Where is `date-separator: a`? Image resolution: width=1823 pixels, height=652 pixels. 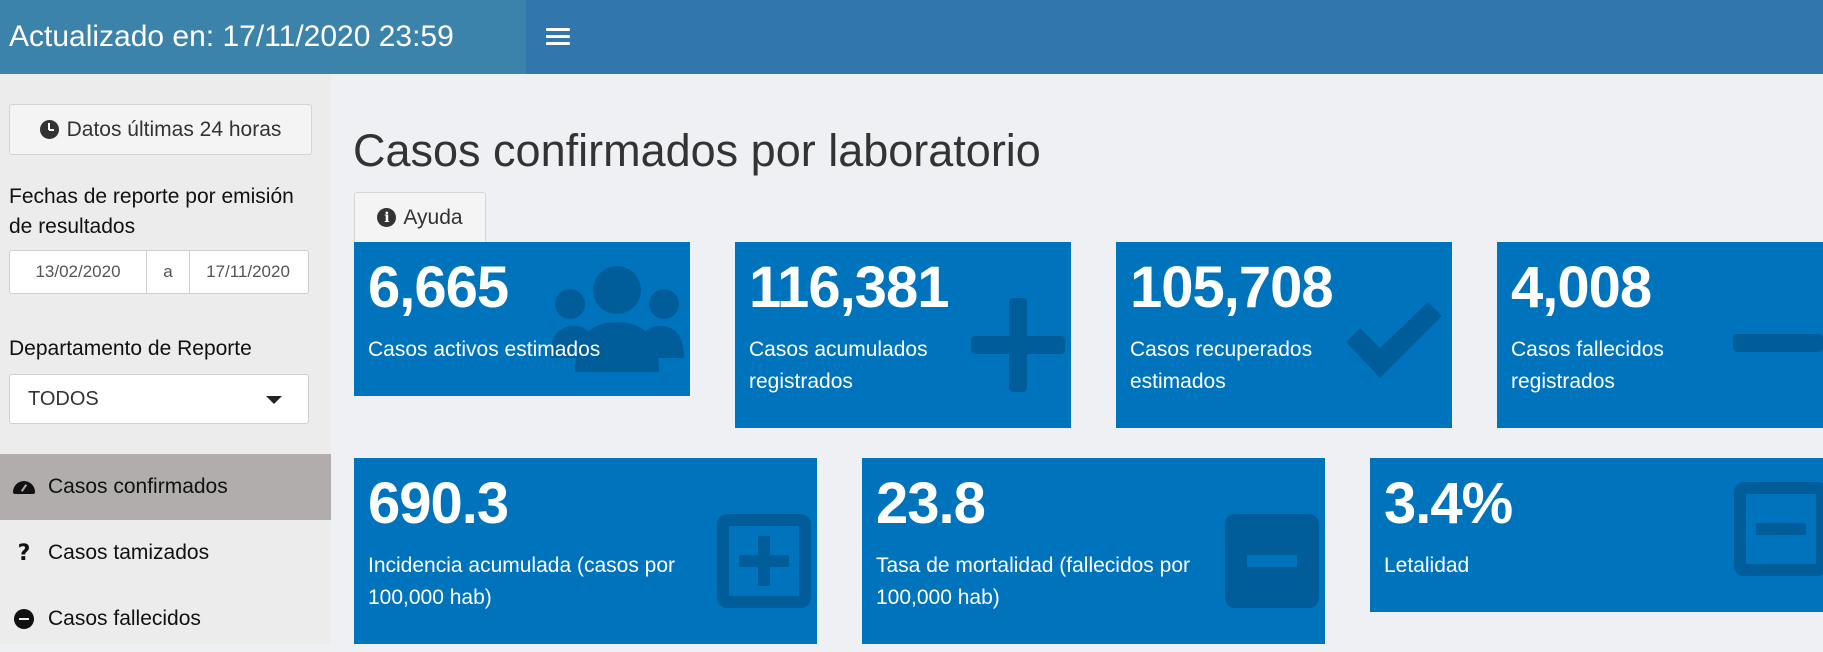 date-separator: a is located at coordinates (168, 272).